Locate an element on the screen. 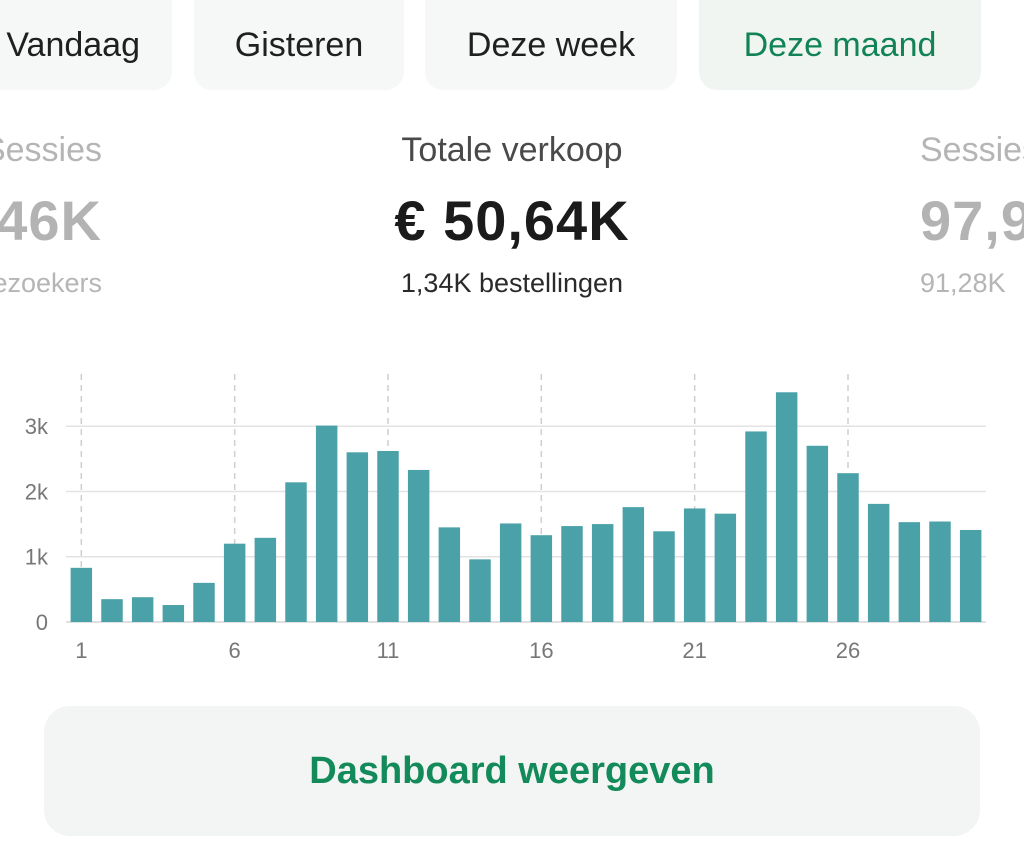  stat-sub: 91,28K is located at coordinates (963, 283).